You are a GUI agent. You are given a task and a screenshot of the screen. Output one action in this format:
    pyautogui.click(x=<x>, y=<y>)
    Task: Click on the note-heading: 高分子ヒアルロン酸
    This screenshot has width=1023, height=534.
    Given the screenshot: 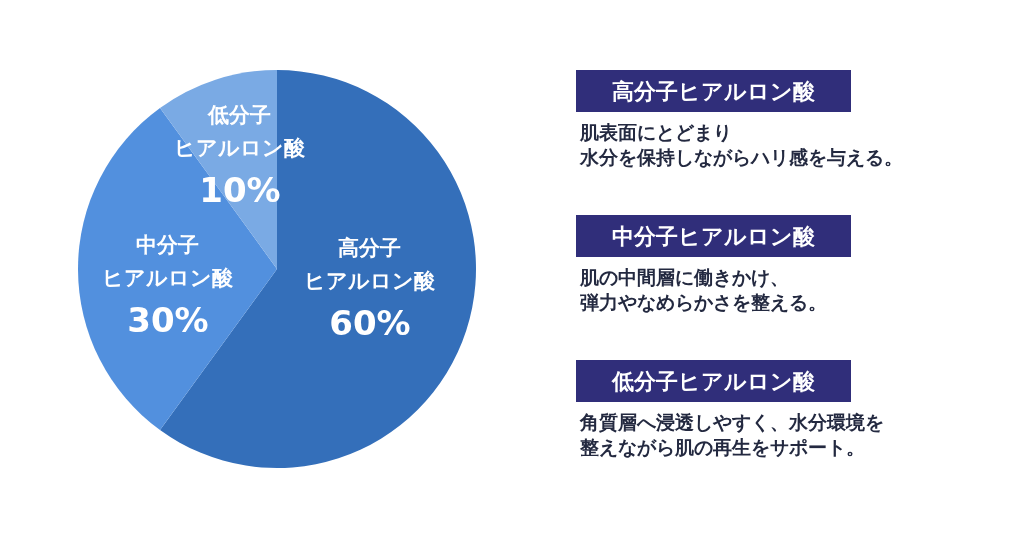 What is the action you would take?
    pyautogui.click(x=713, y=91)
    